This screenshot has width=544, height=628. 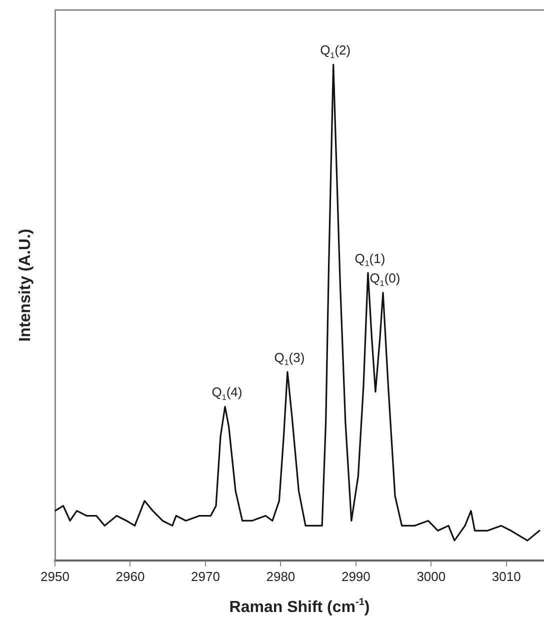 I want to click on x-tick-label: 2960, so click(x=130, y=576).